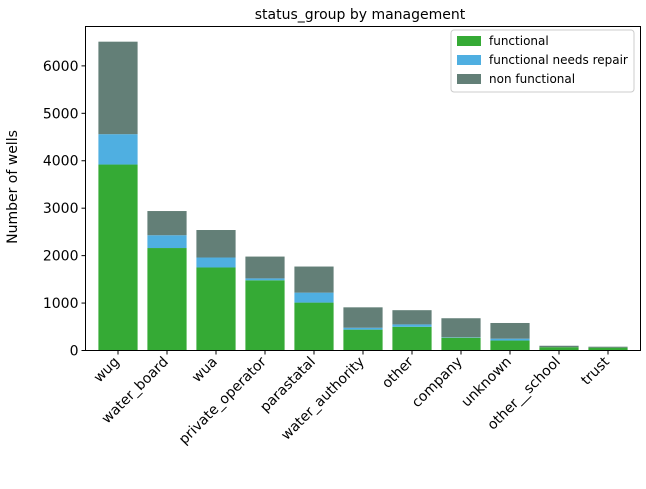 Image resolution: width=646 pixels, height=489 pixels. What do you see at coordinates (558, 60) in the screenshot?
I see `legend-label: functional needs repair` at bounding box center [558, 60].